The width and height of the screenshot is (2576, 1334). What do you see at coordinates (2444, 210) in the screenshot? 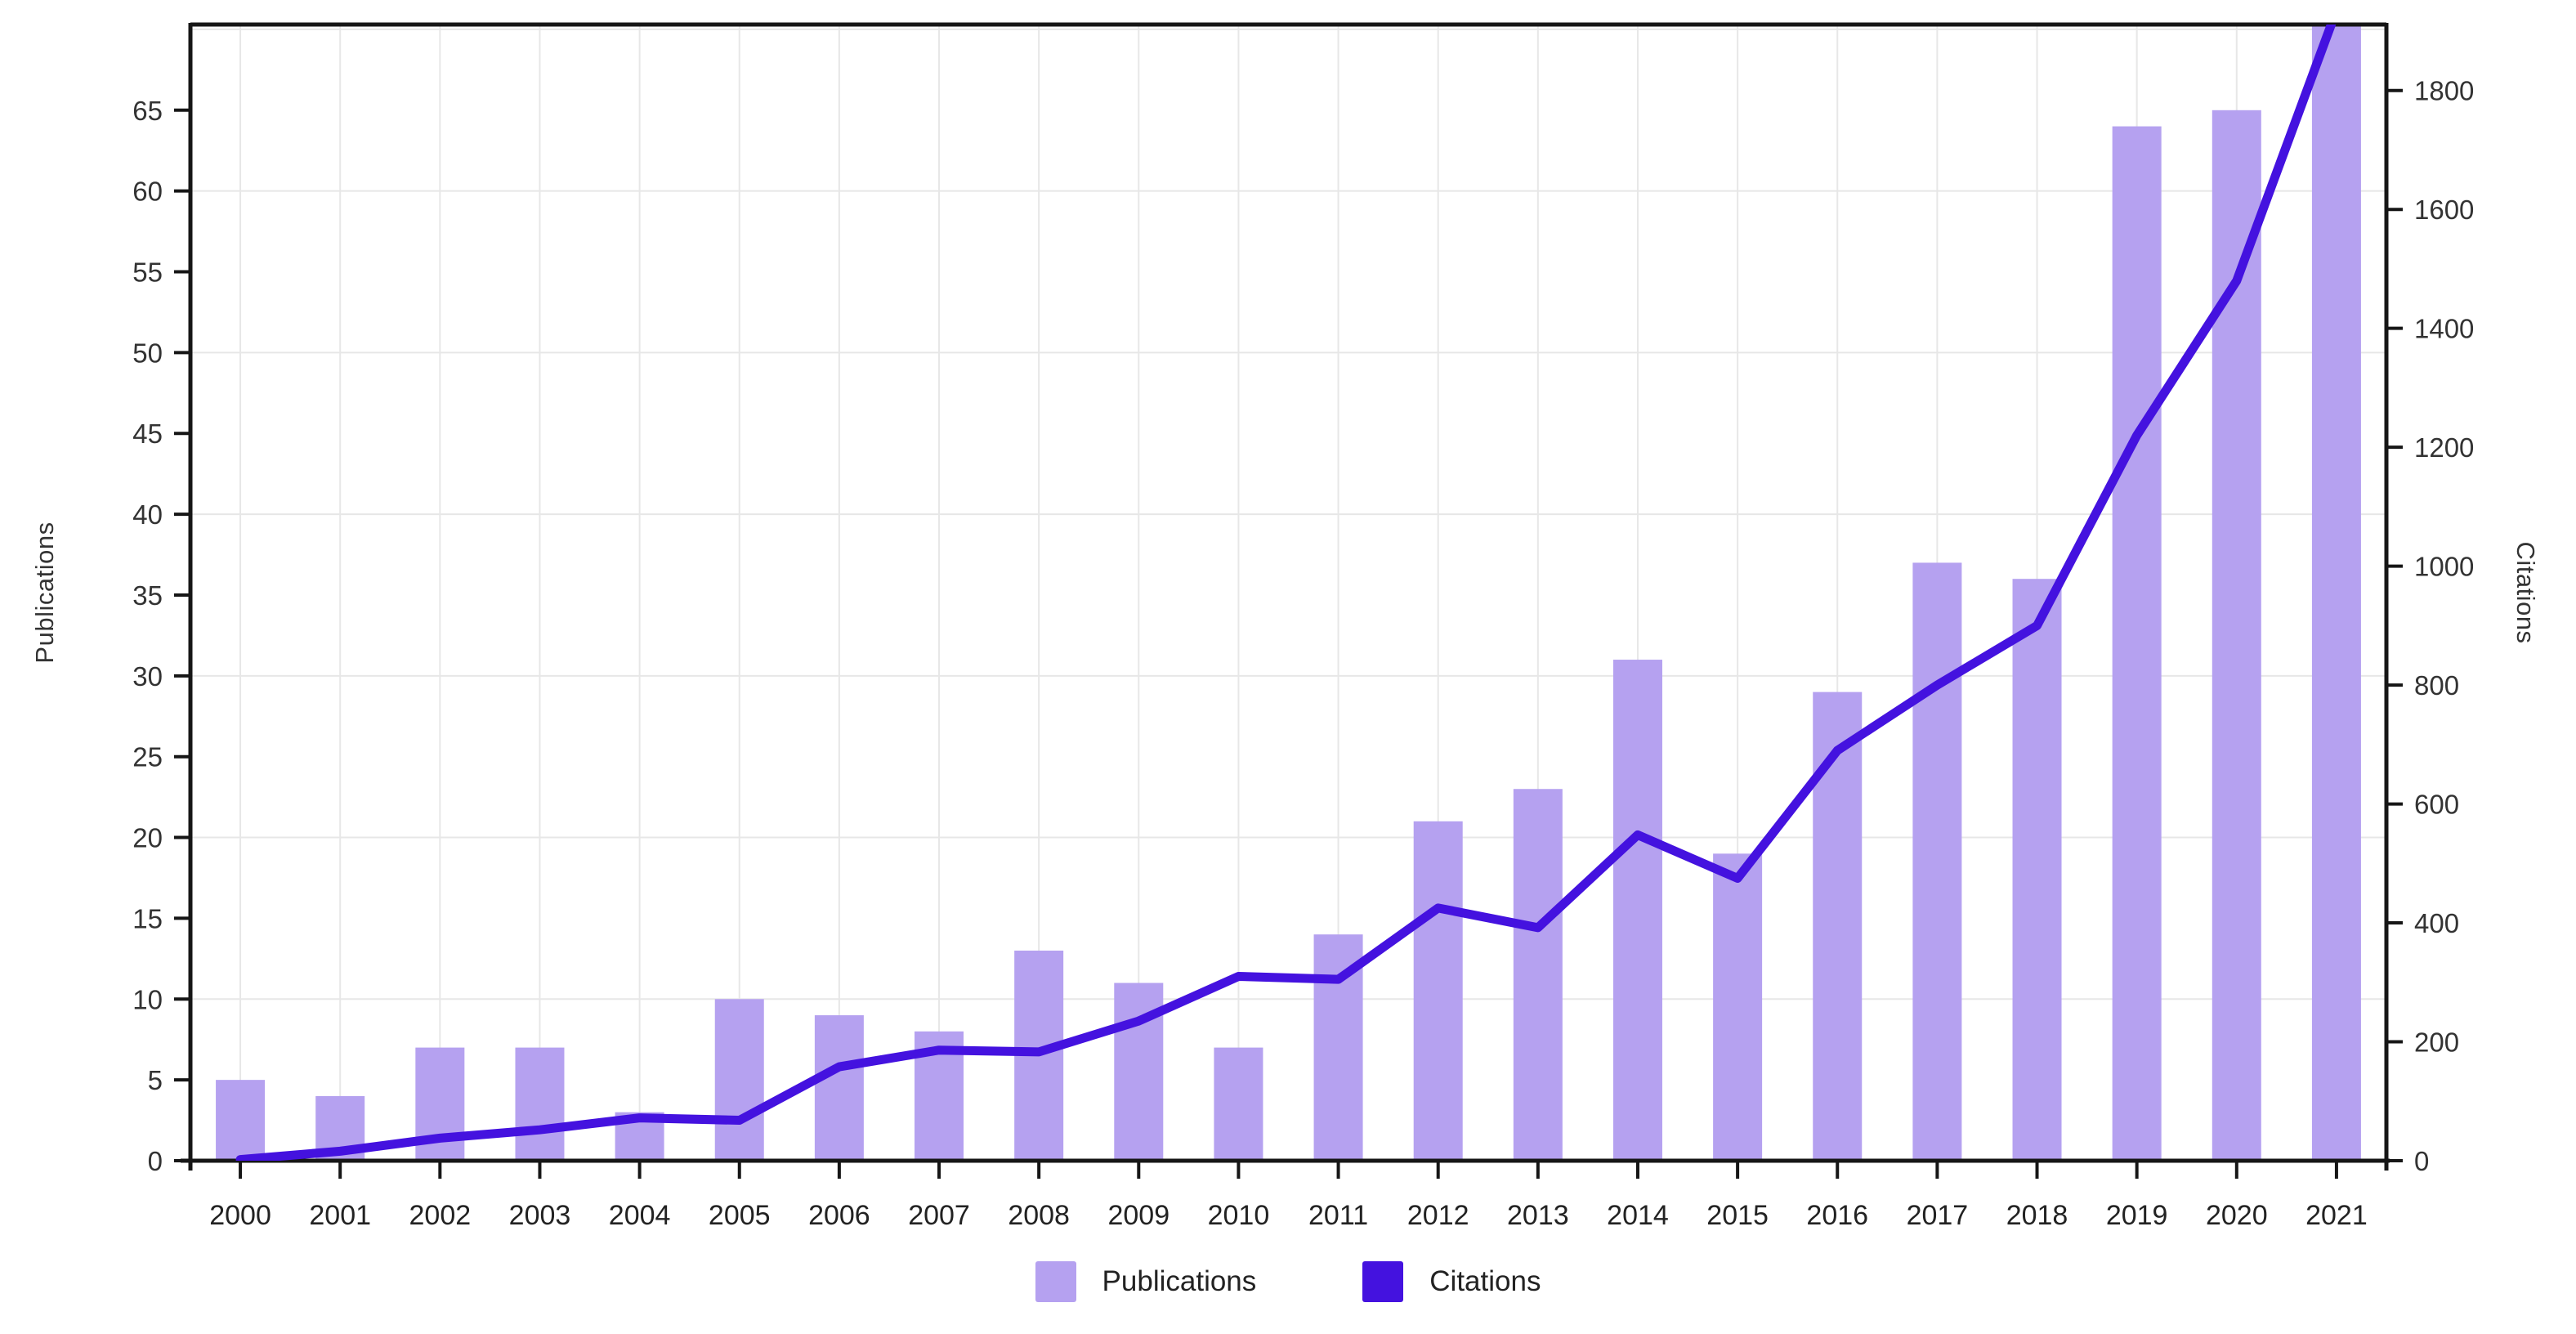
I see `y-right-tick-label: 1600` at bounding box center [2444, 210].